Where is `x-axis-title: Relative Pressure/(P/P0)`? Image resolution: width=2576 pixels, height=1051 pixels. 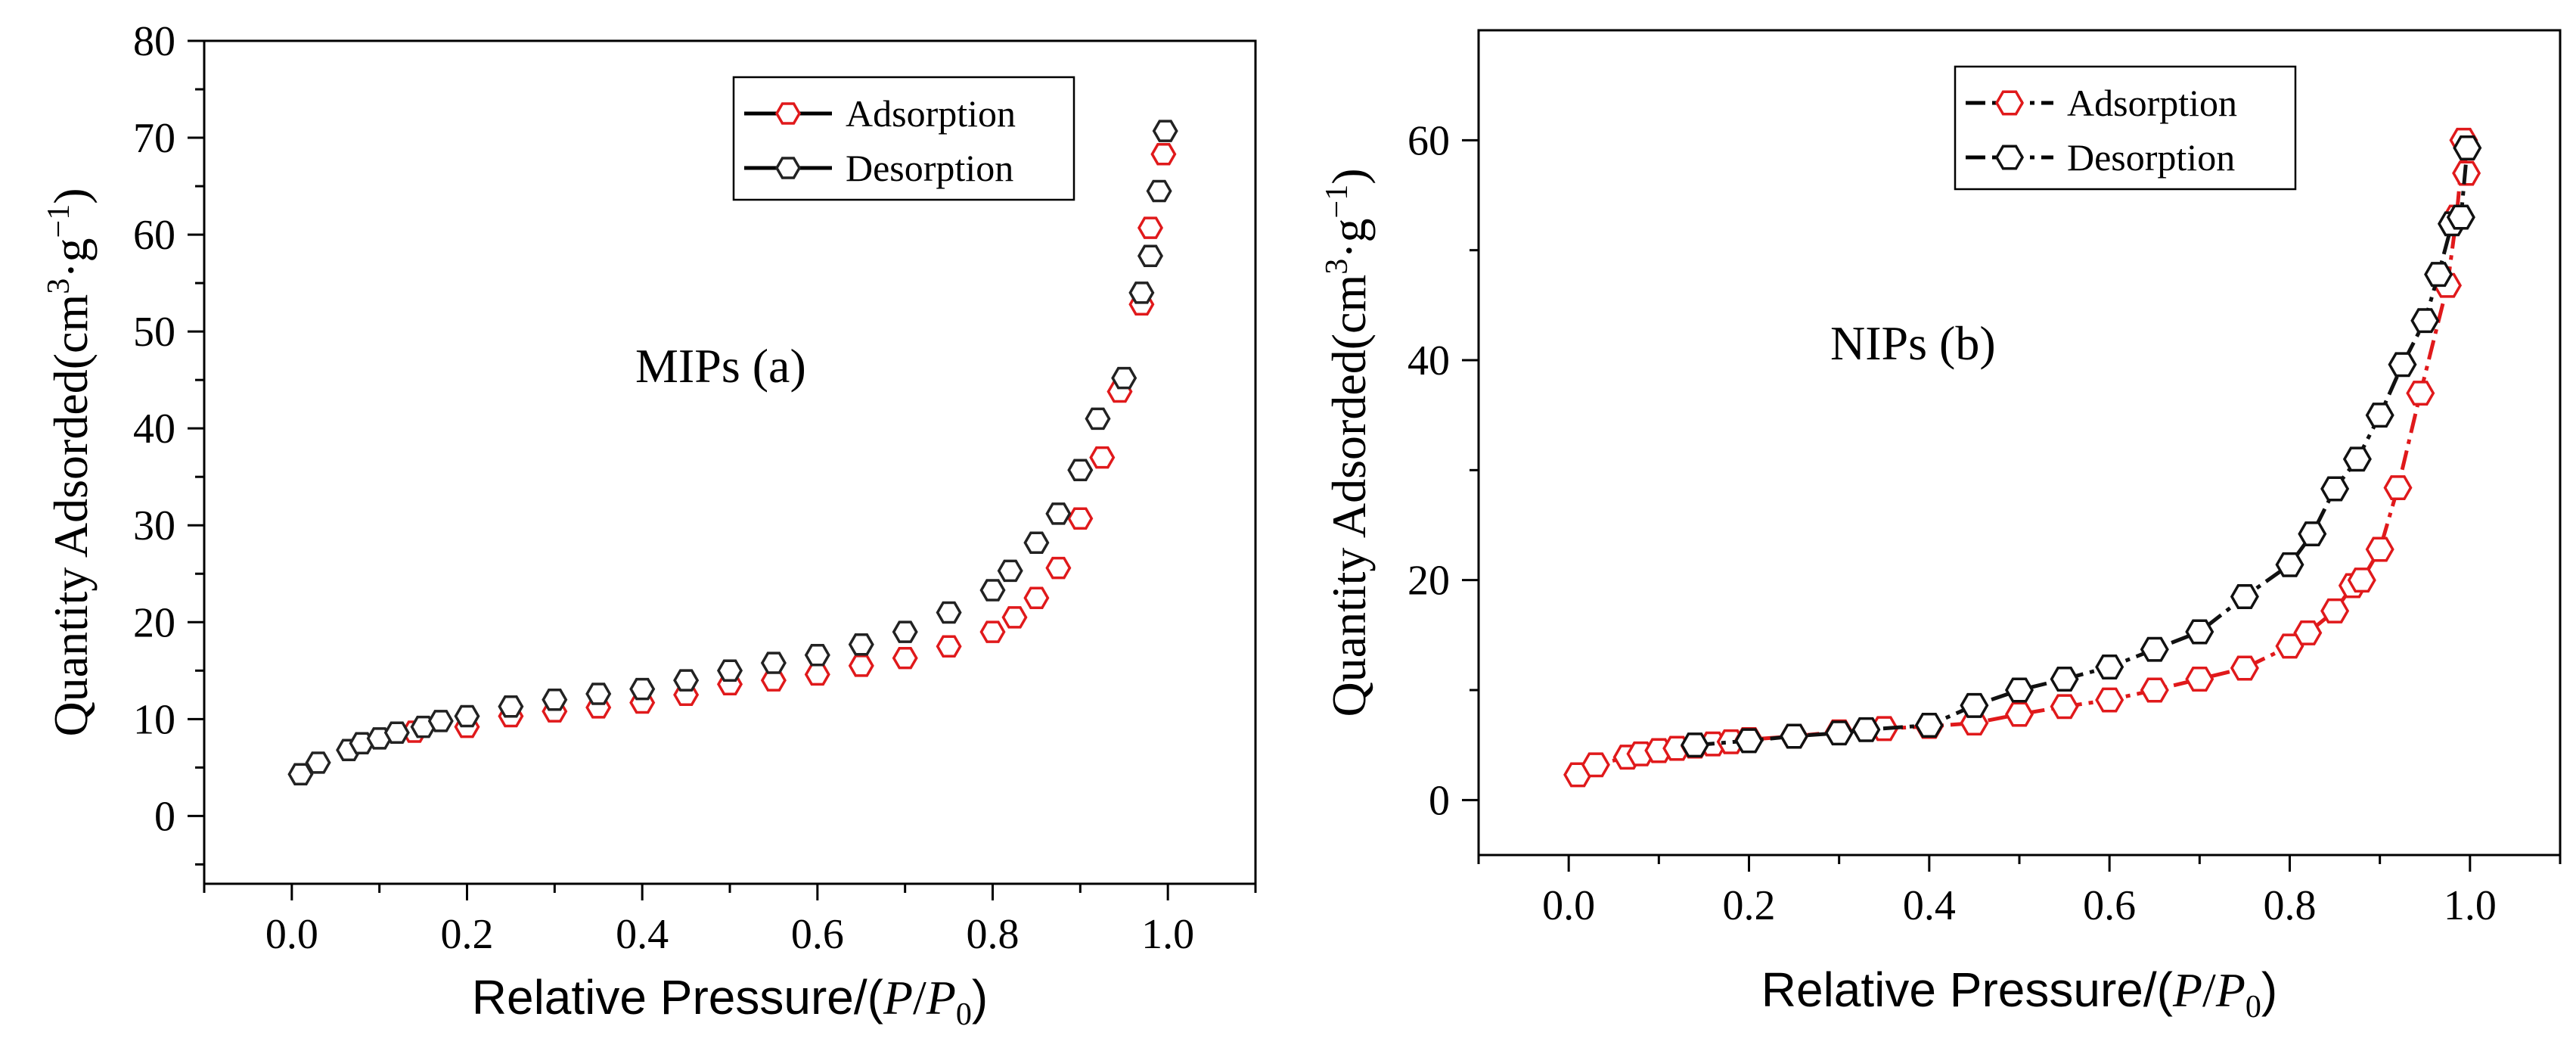 x-axis-title: Relative Pressure/(P/P0) is located at coordinates (2019, 993).